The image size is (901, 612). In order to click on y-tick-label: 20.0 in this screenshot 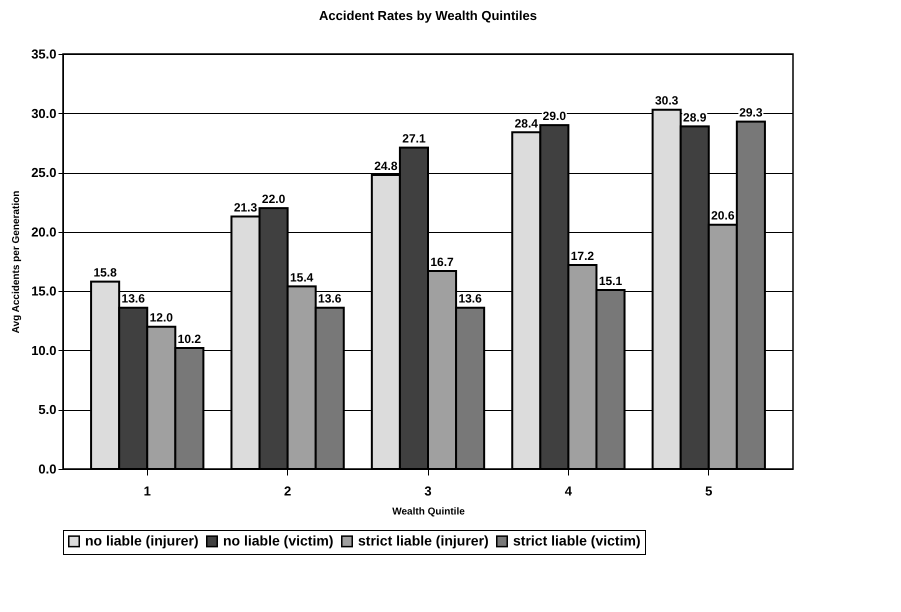, I will do `click(43, 232)`.